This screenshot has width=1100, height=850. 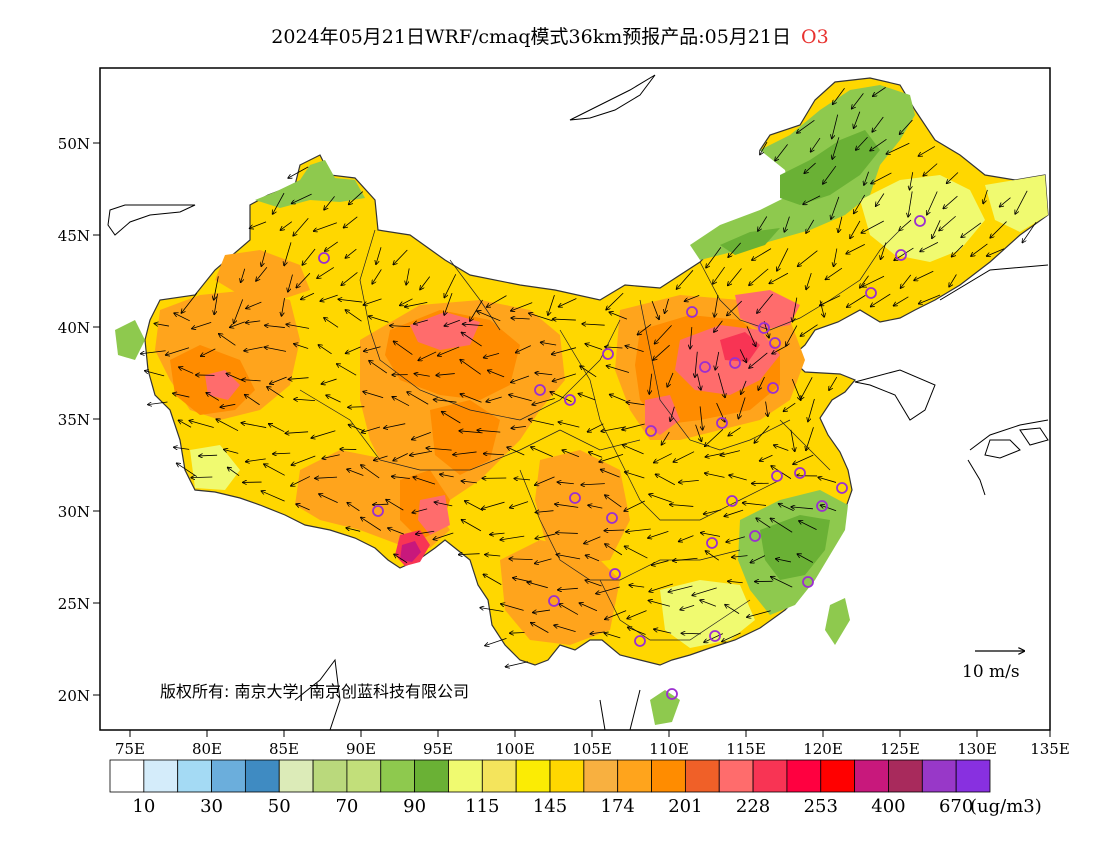 What do you see at coordinates (74, 144) in the screenshot?
I see `lat-tick-label: 50N` at bounding box center [74, 144].